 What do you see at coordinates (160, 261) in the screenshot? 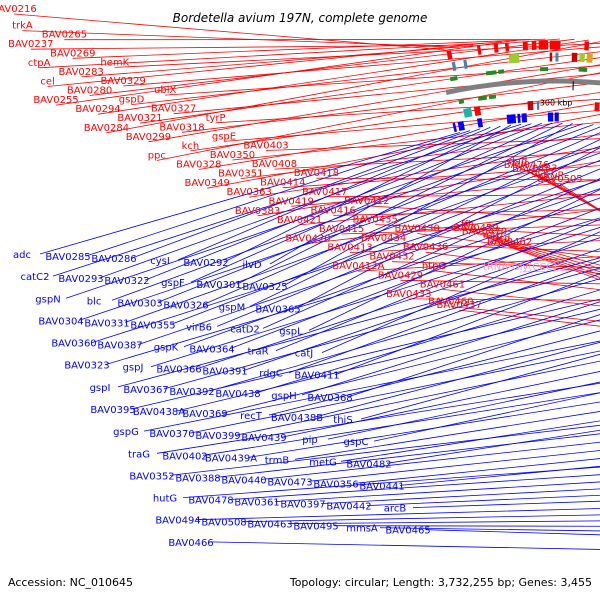
I see `gene-label-reverse: cysI` at bounding box center [160, 261].